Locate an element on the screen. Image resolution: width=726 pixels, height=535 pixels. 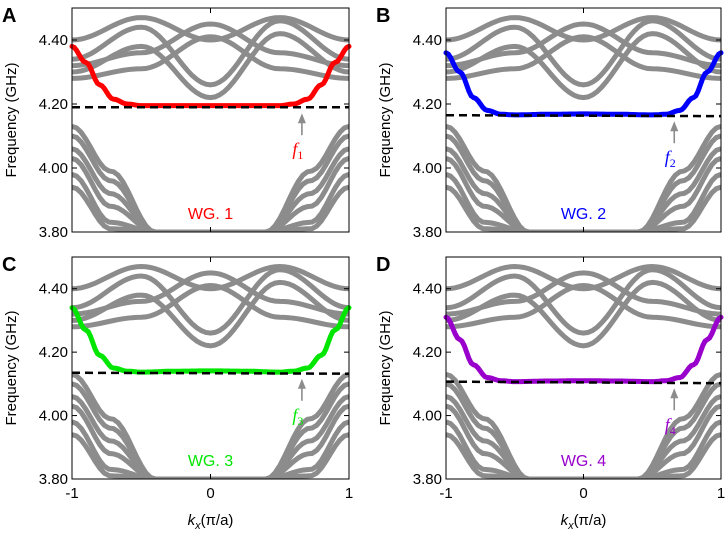
frequency-marker-label: f4 is located at coordinates (670, 425).